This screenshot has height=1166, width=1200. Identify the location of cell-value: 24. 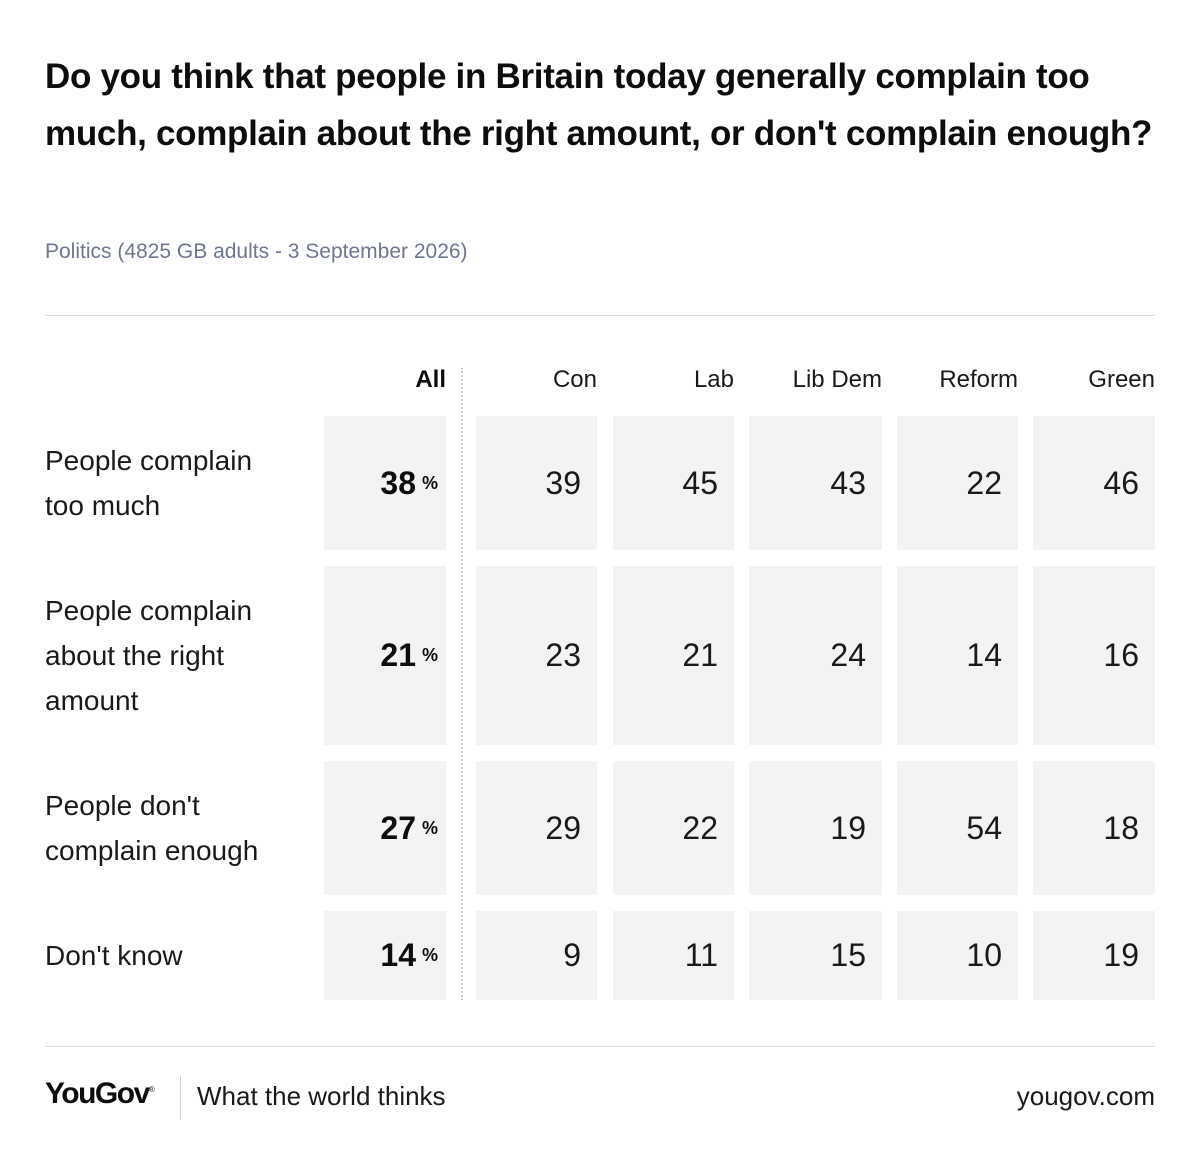
(815, 655).